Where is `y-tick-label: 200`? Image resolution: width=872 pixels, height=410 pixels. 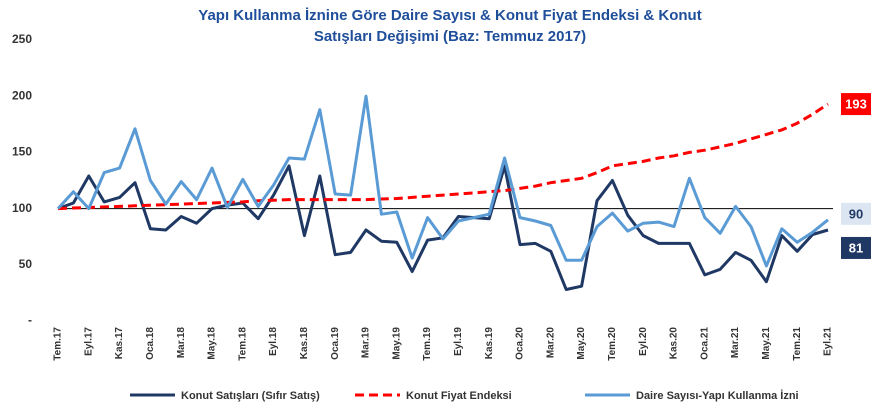
y-tick-label: 200 is located at coordinates (22, 95).